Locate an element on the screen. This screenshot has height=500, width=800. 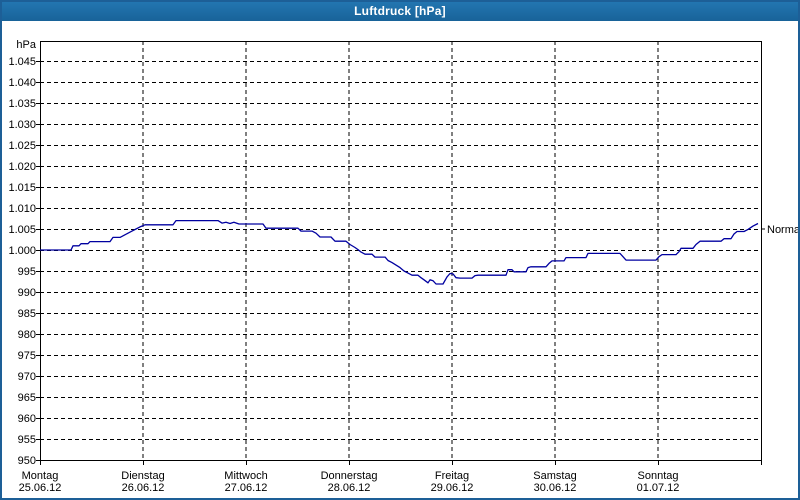
x-axis-date-label: 28.06.12 is located at coordinates (349, 488).